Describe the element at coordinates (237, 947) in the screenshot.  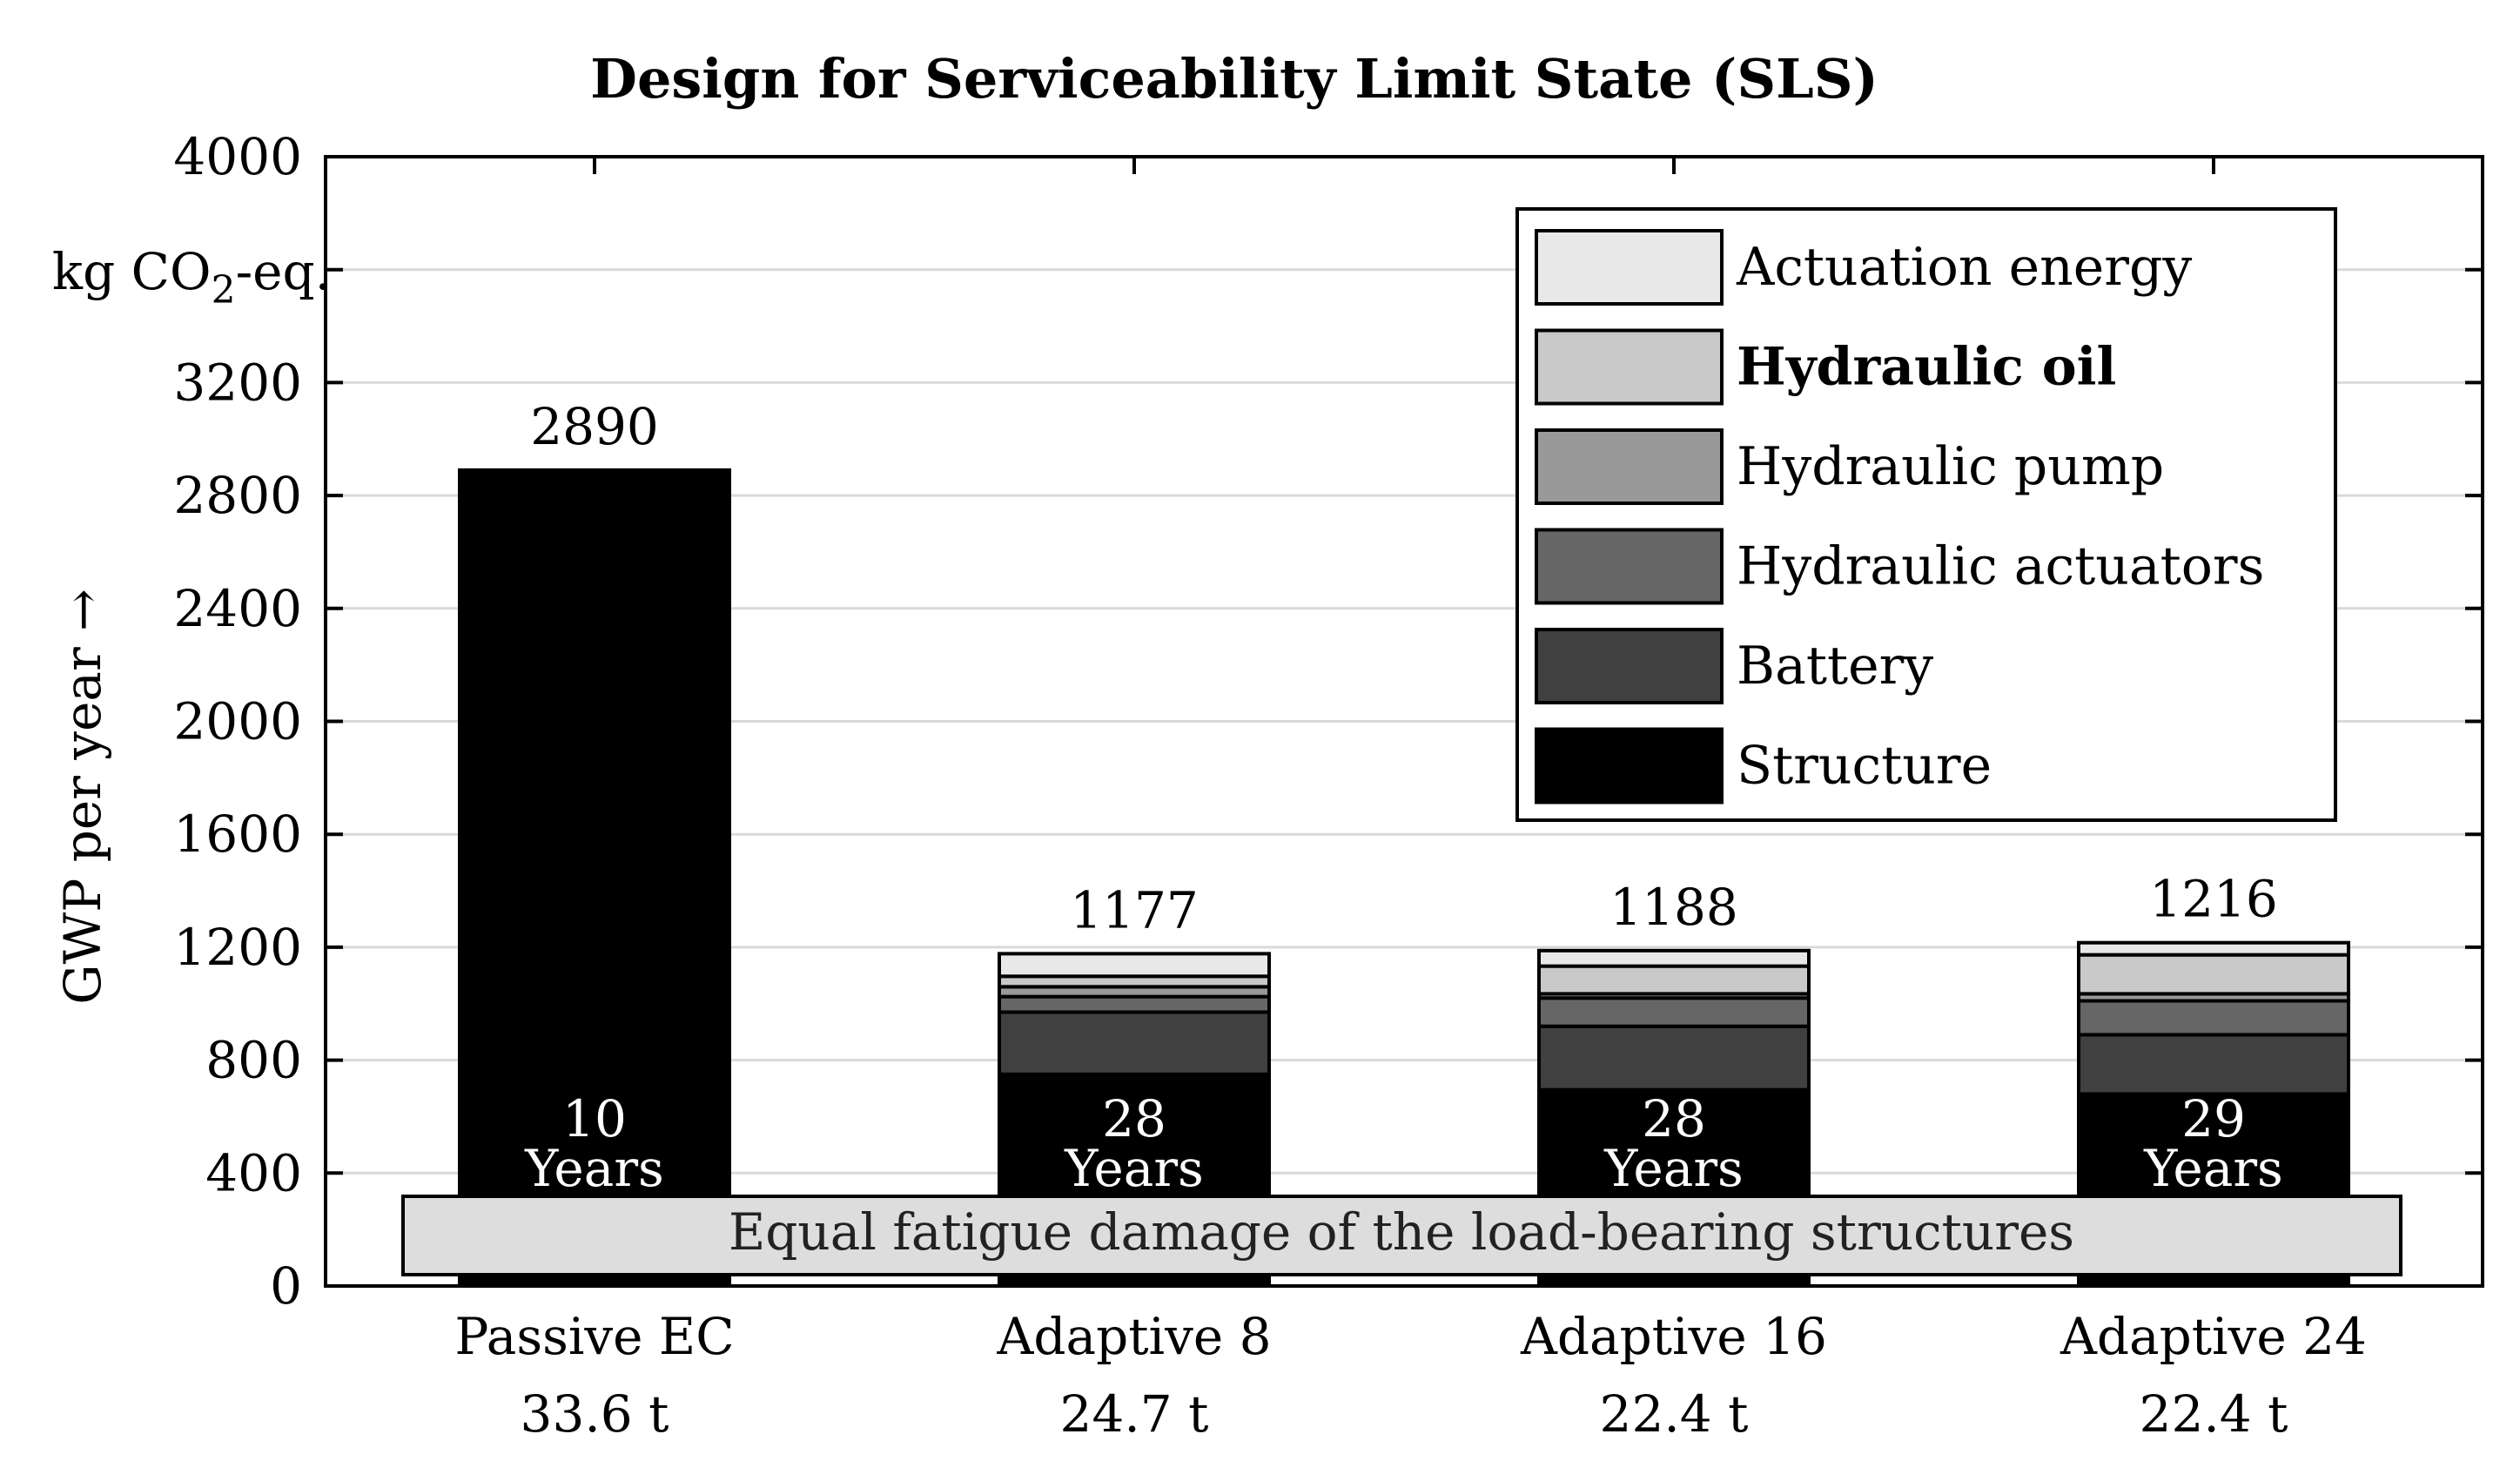
I see `y-tick-label: 1200` at that location.